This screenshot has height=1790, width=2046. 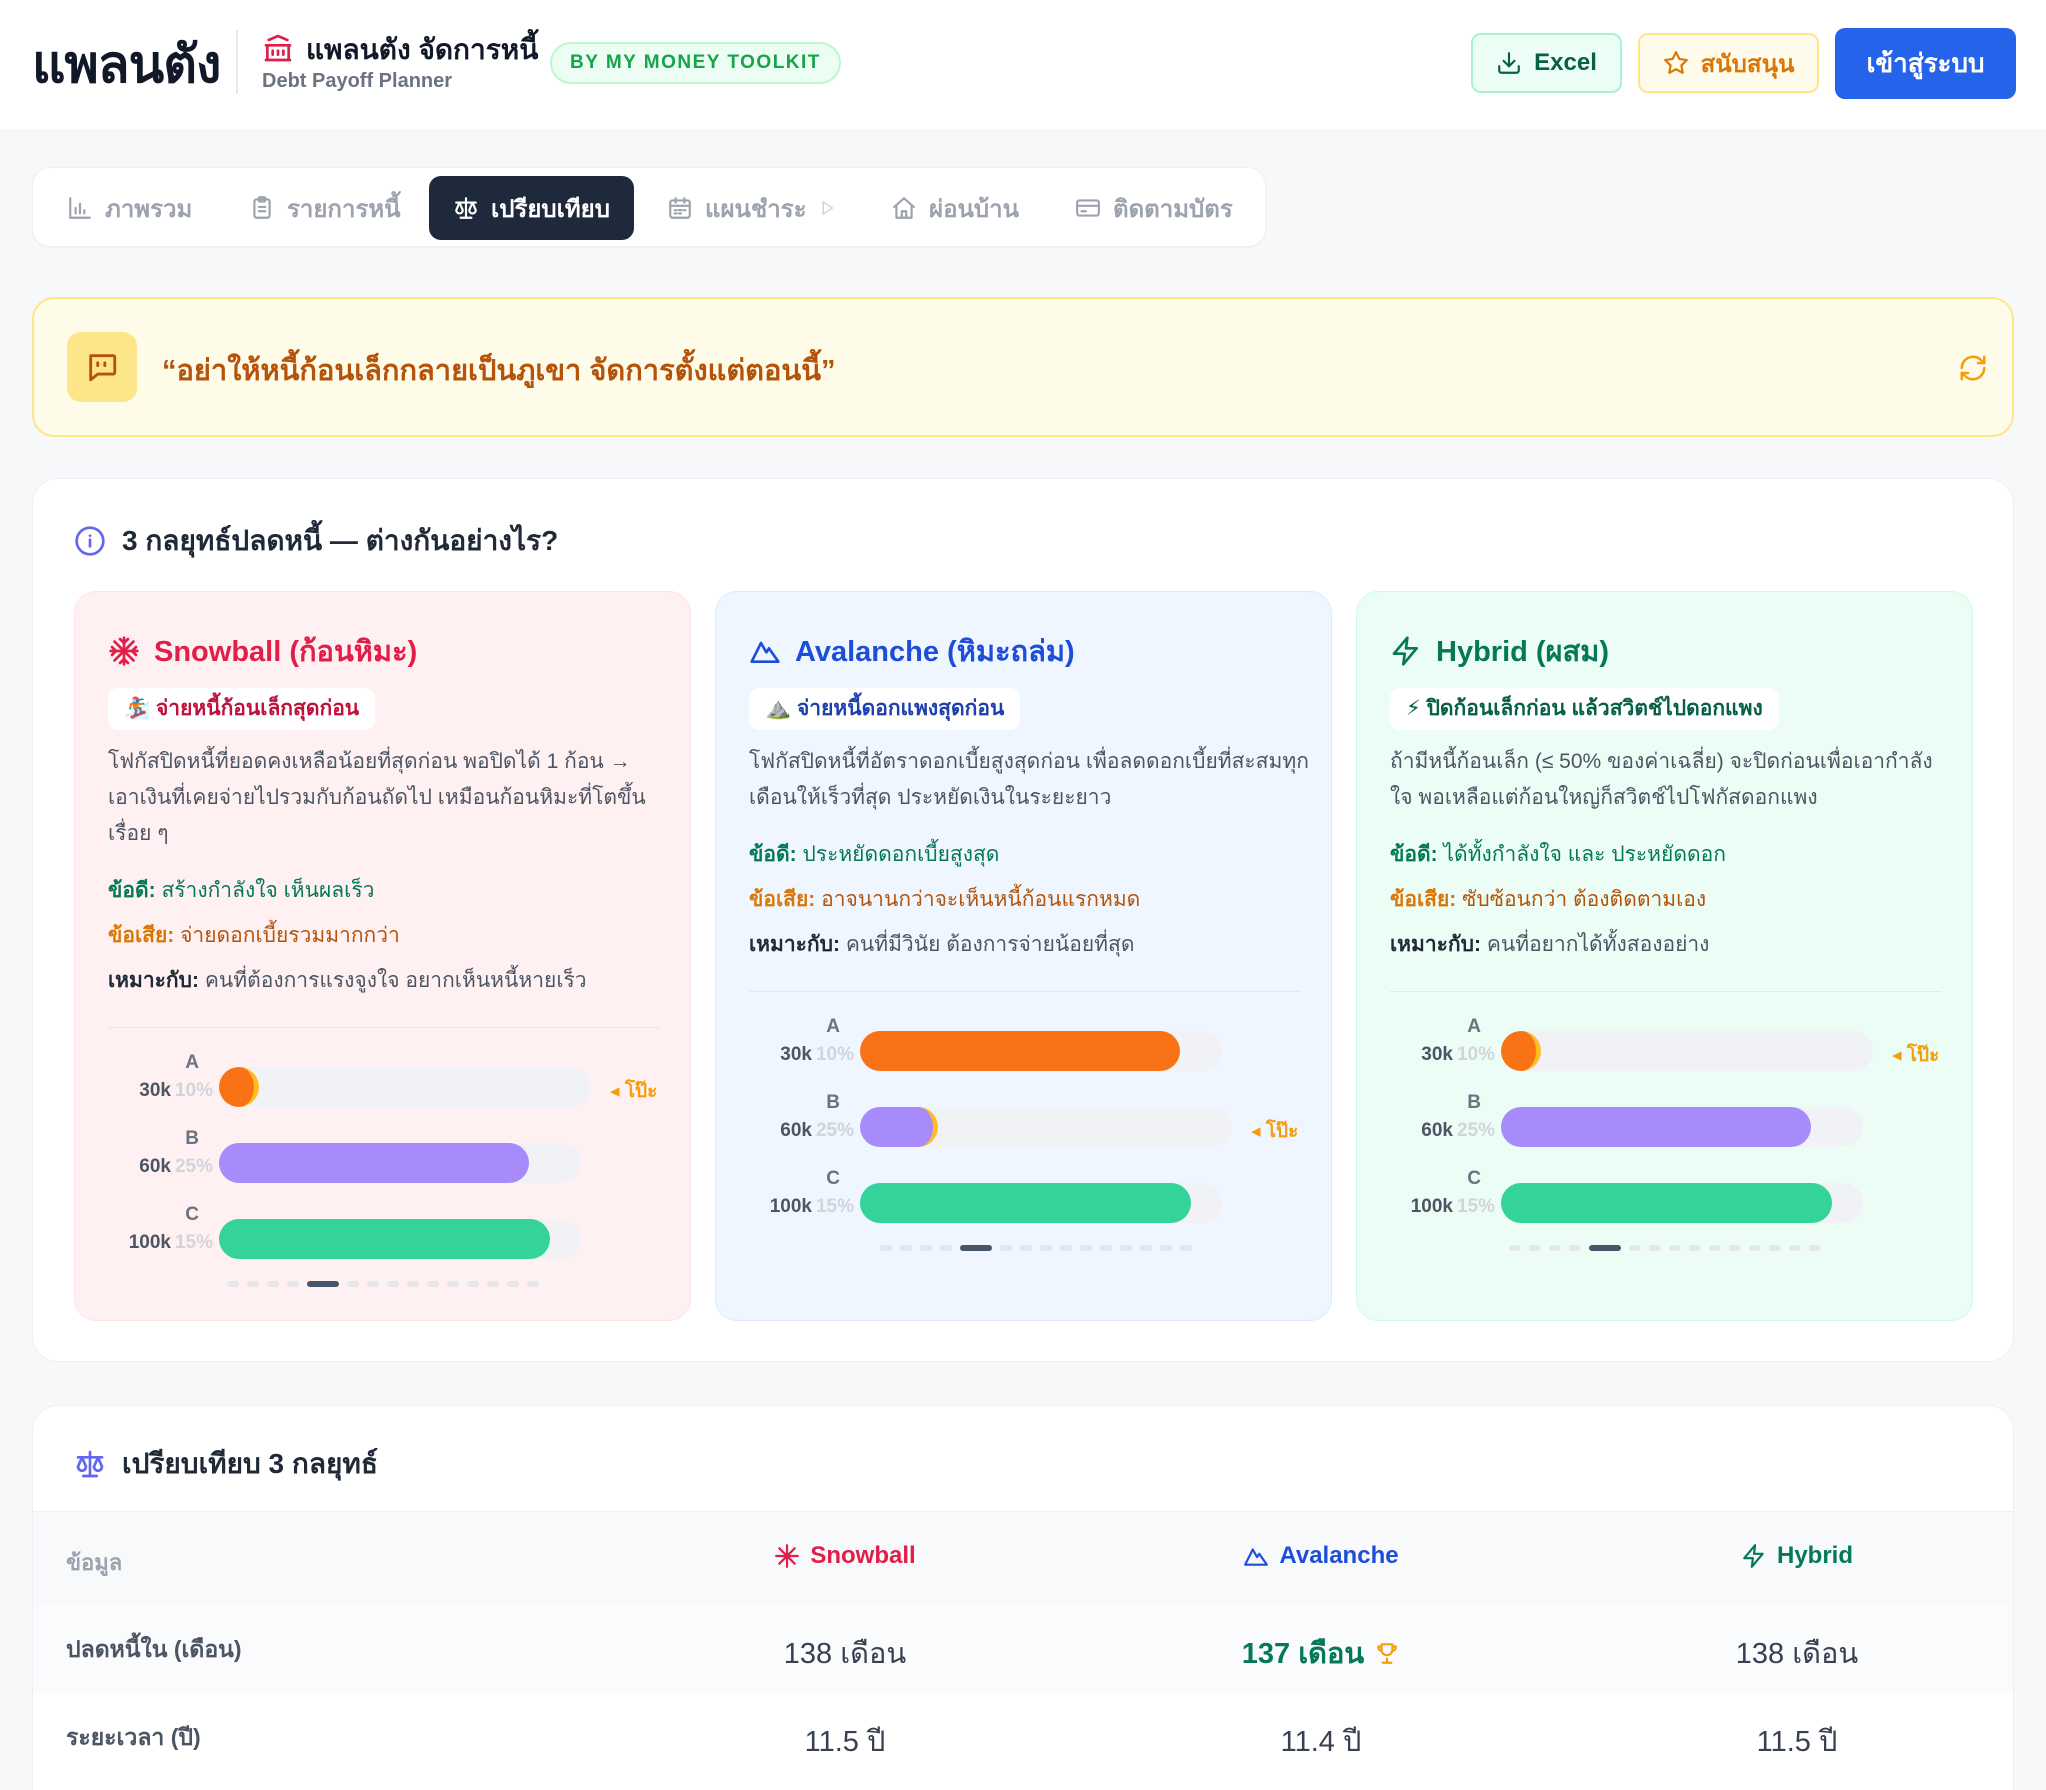 I want to click on app-name: แพลนตัง จัดการหนี้, so click(x=422, y=49).